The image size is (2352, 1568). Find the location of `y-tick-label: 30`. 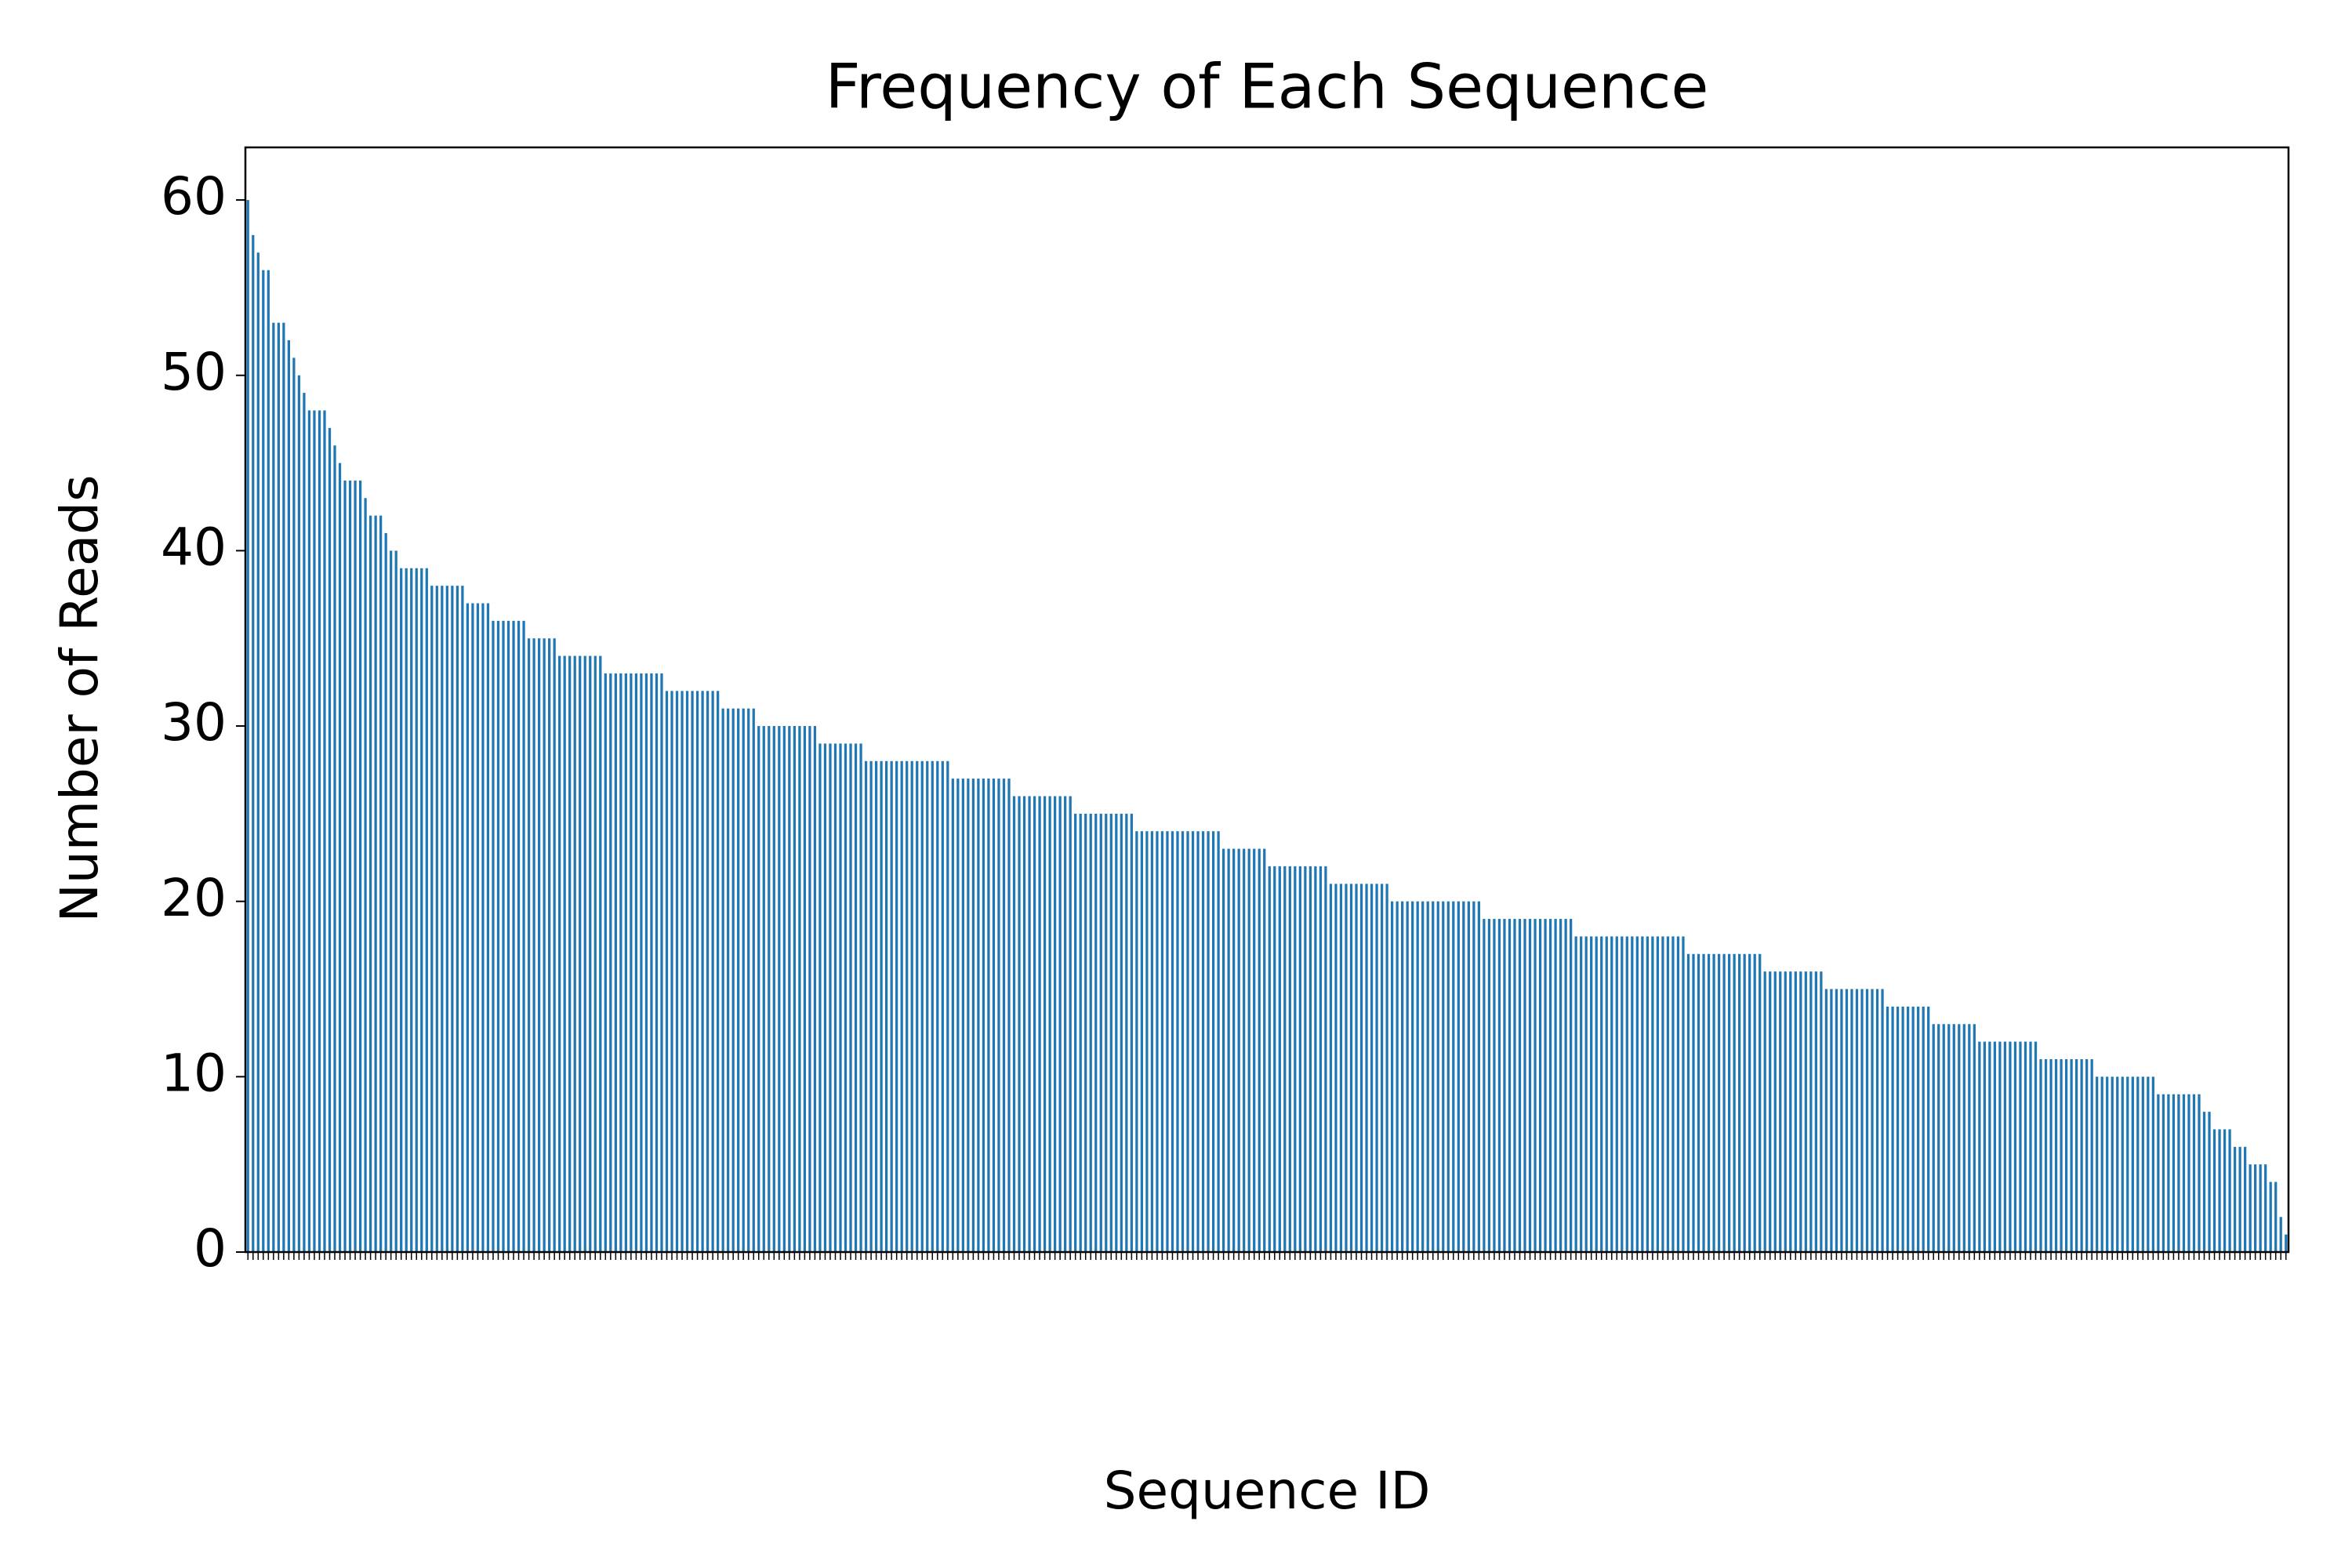

y-tick-label: 30 is located at coordinates (194, 722).